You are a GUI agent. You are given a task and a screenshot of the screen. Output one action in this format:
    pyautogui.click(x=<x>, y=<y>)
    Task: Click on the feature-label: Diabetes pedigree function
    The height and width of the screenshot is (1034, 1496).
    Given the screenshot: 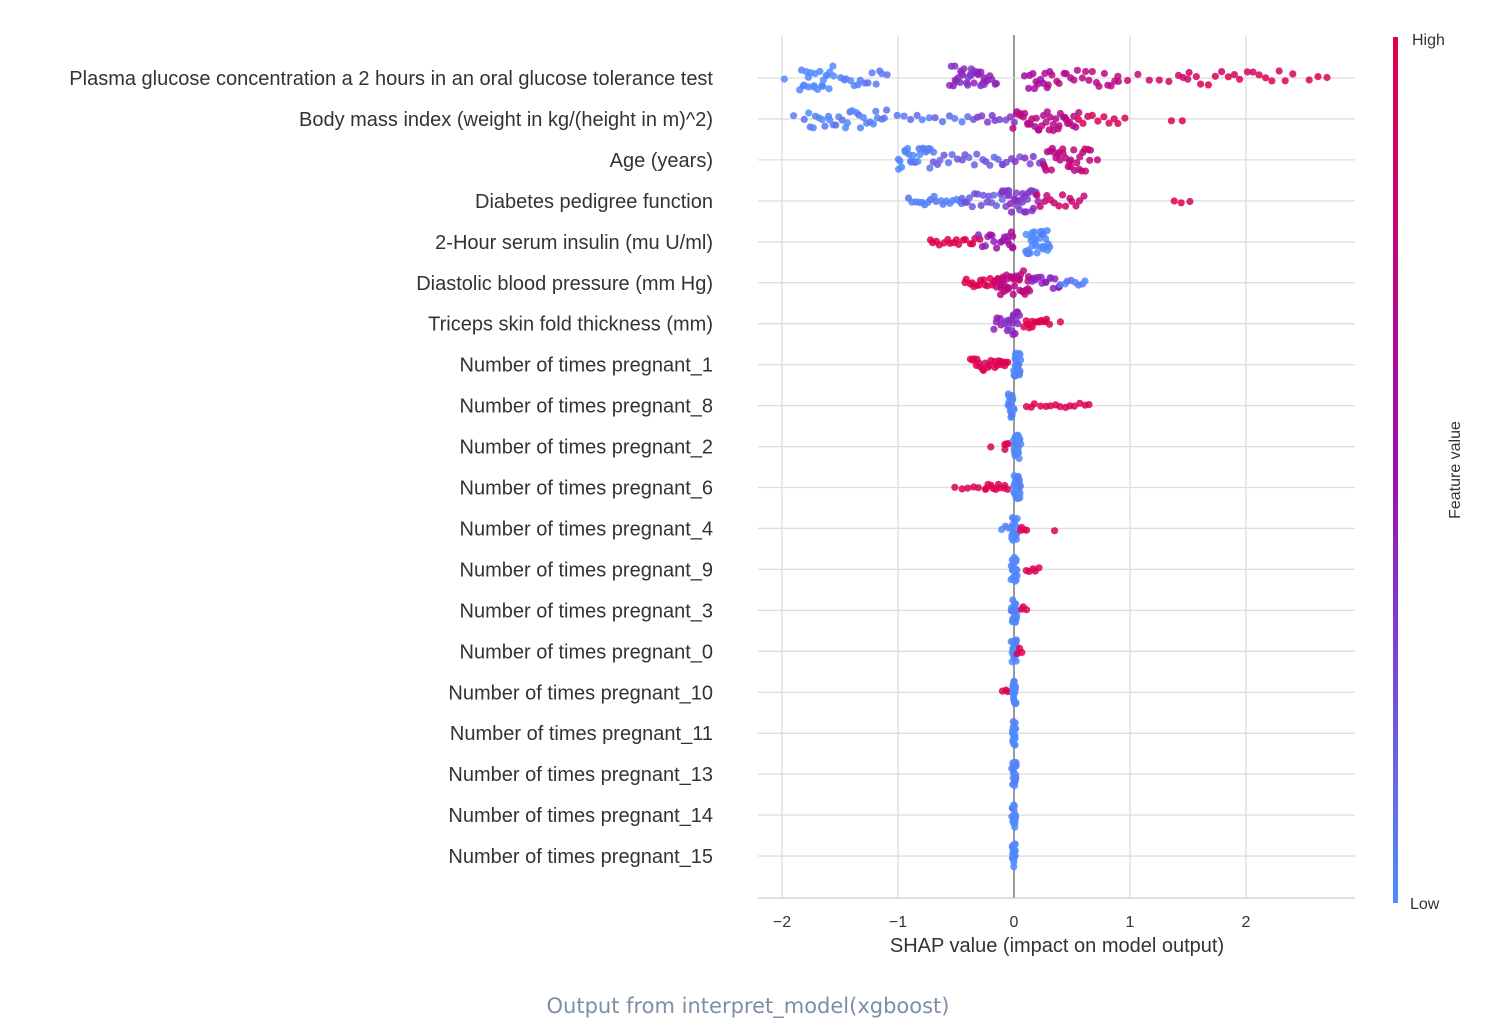 What is the action you would take?
    pyautogui.click(x=594, y=202)
    